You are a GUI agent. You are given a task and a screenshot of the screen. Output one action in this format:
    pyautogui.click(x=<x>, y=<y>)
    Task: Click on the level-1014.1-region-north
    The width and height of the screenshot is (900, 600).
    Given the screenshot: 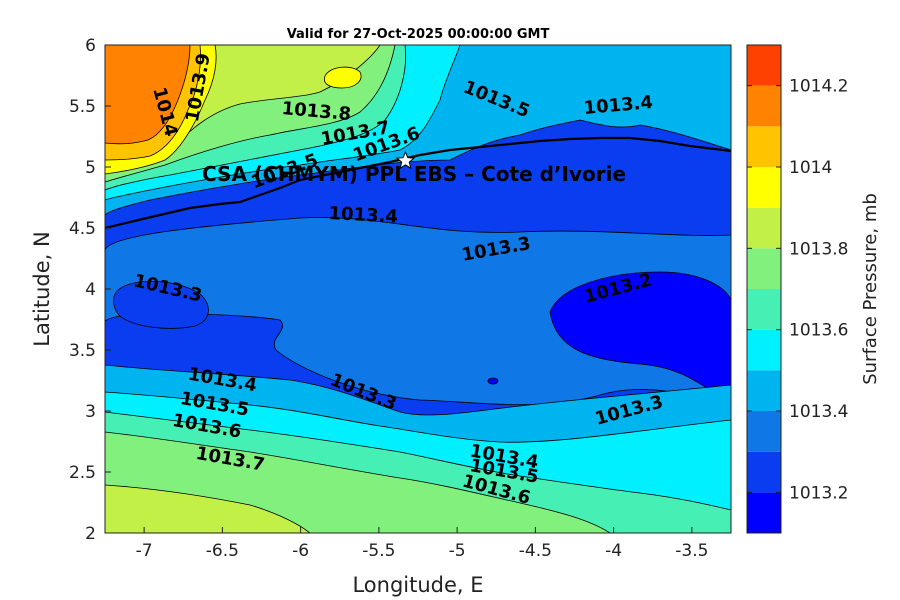 What is the action you would take?
    pyautogui.click(x=148, y=95)
    